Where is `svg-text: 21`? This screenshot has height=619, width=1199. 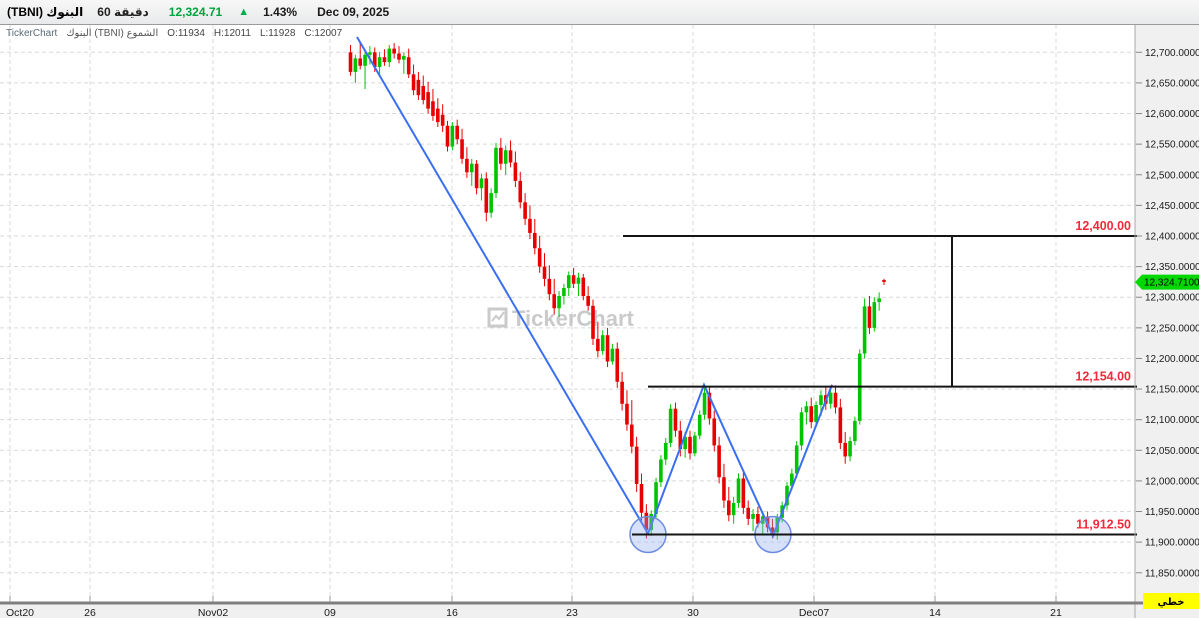
svg-text: 21 is located at coordinates (1056, 612).